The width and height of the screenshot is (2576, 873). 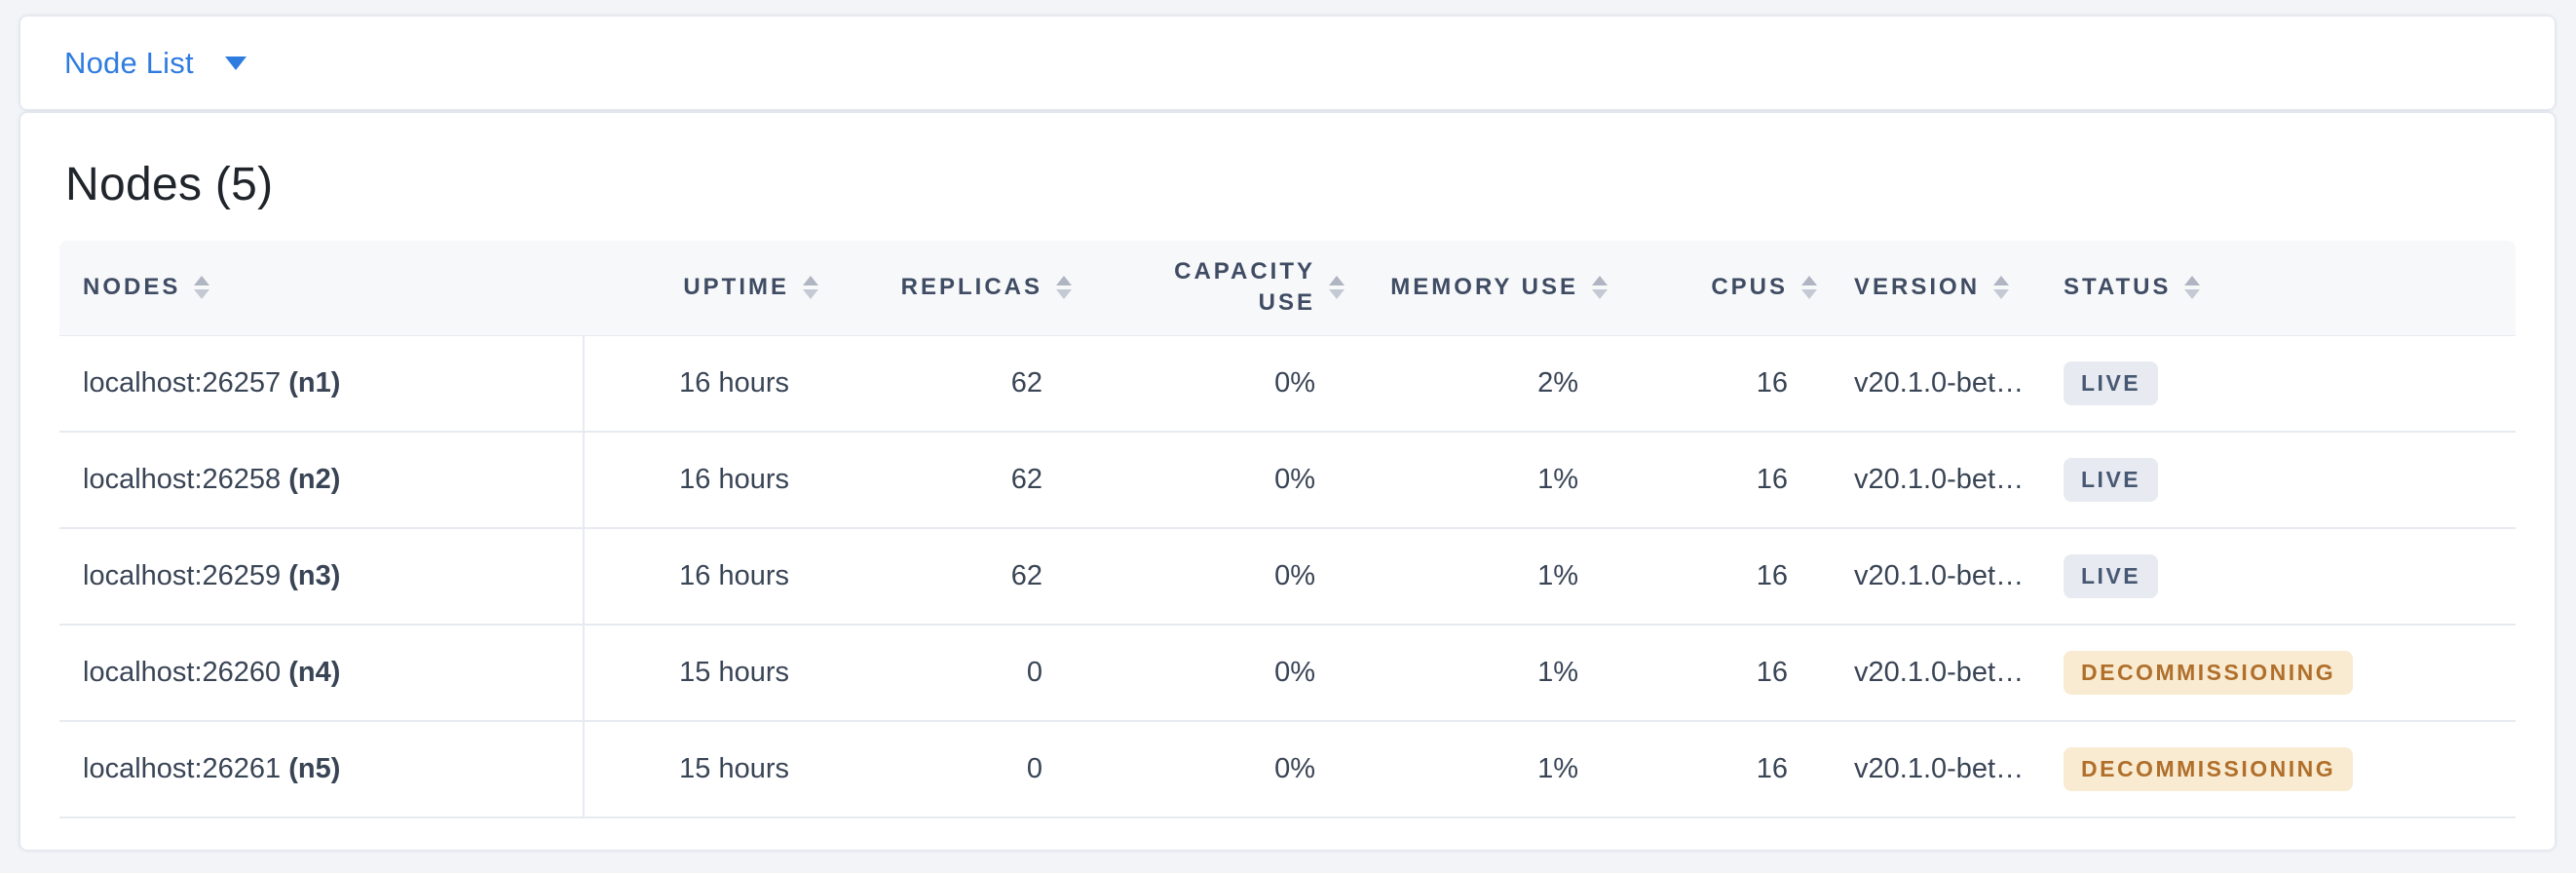 What do you see at coordinates (2118, 287) in the screenshot?
I see `column-header-label: STATUS` at bounding box center [2118, 287].